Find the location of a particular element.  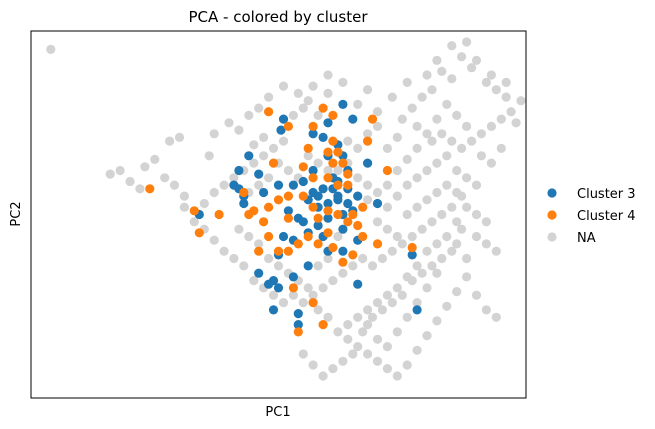

legend-label-cluster-4: Cluster 4 is located at coordinates (606, 216).